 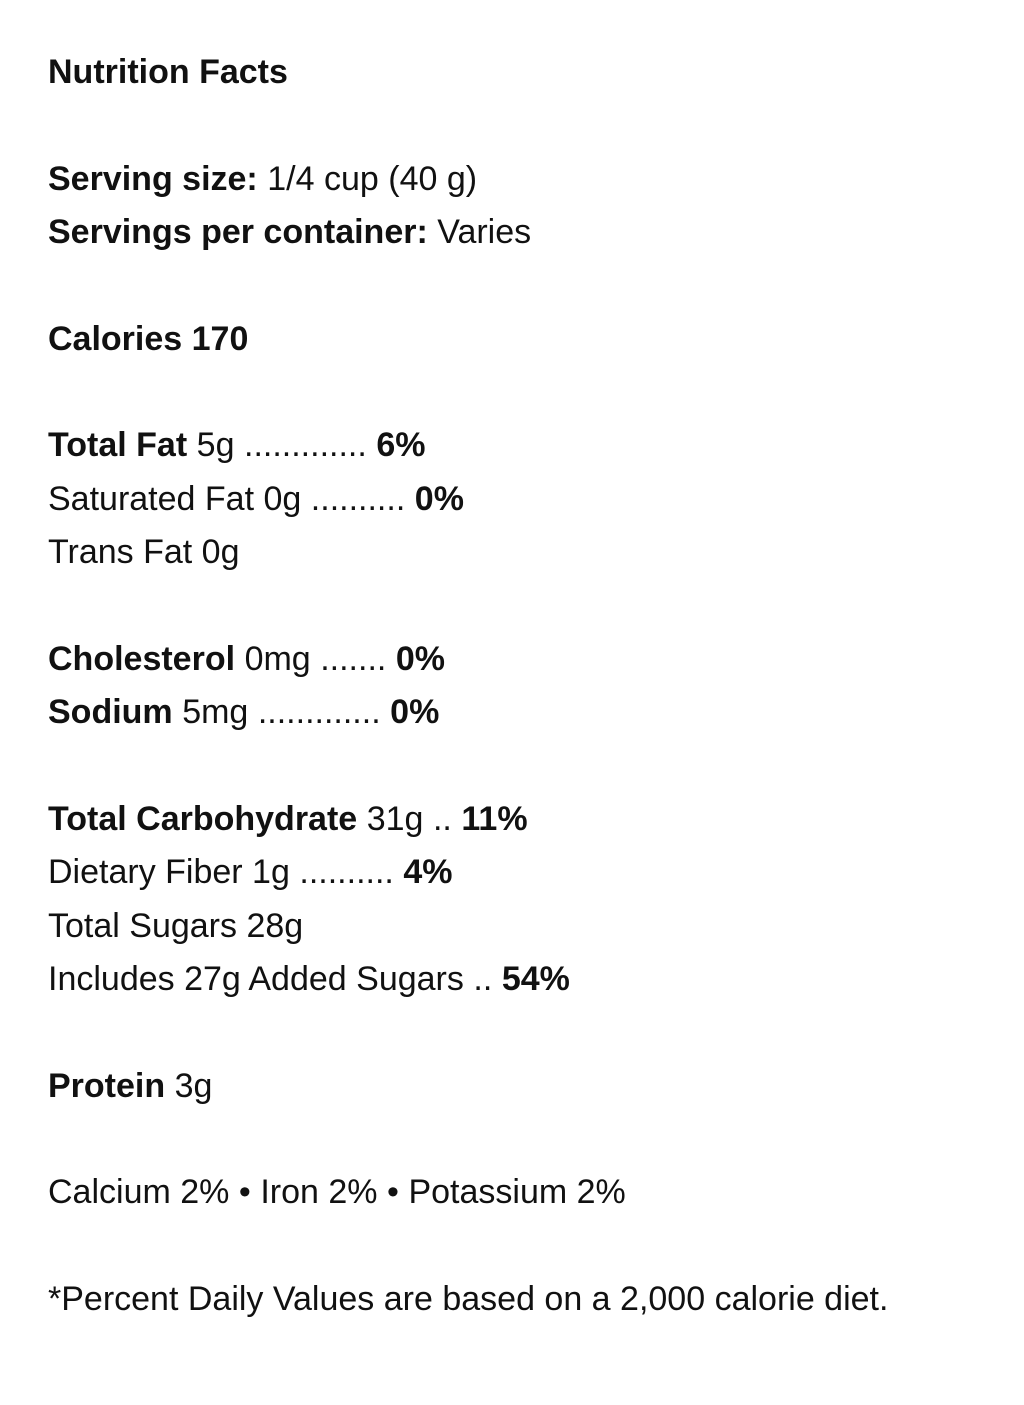 I want to click on text: 5g, so click(x=215, y=445).